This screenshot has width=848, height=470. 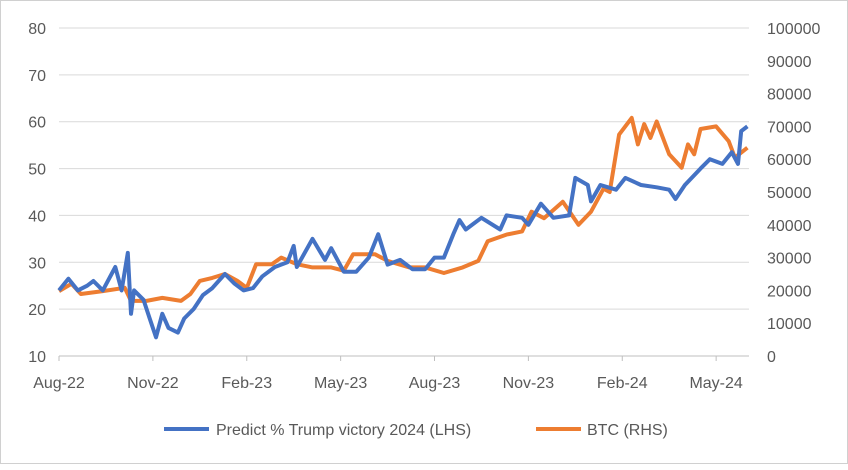 I want to click on y-left-tick-label: 20, so click(x=37, y=310).